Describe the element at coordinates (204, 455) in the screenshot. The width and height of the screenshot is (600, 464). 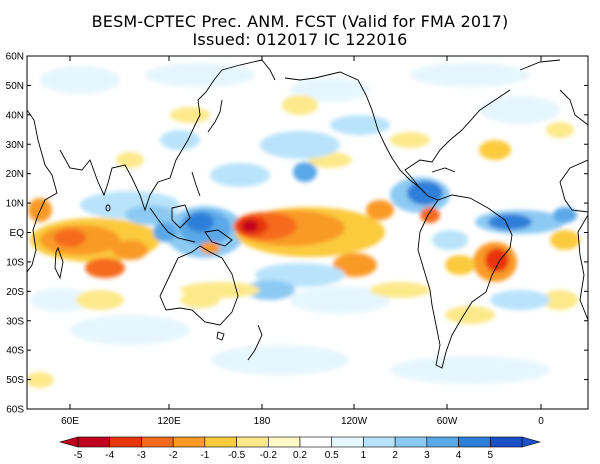
I see `colorbar-label: -1` at that location.